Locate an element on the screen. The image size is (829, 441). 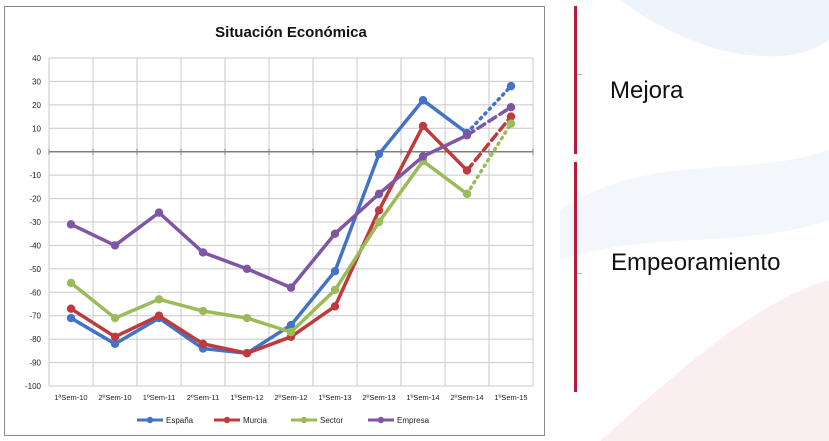
y-tick-label: 0 is located at coordinates (39, 152).